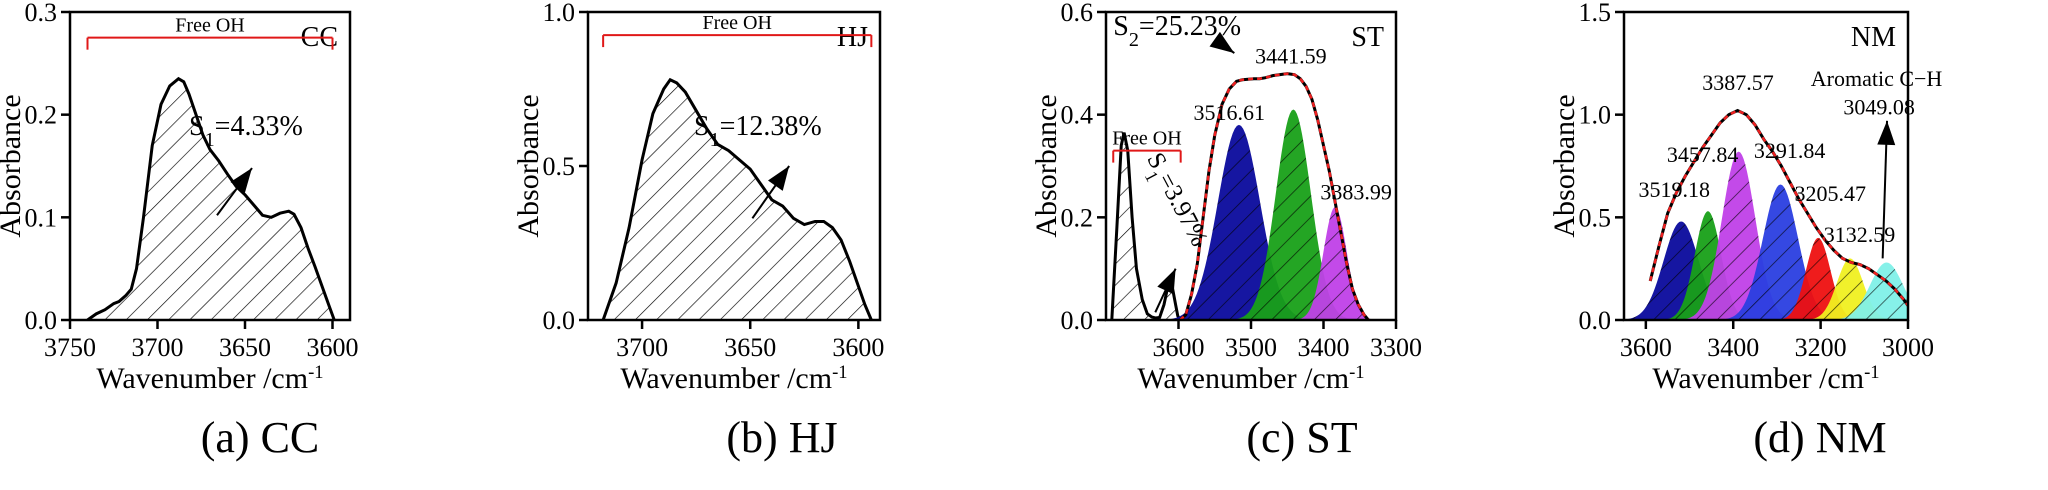 The width and height of the screenshot is (2048, 490). Describe the element at coordinates (1367, 37) in the screenshot. I see `panel-label: ST` at that location.